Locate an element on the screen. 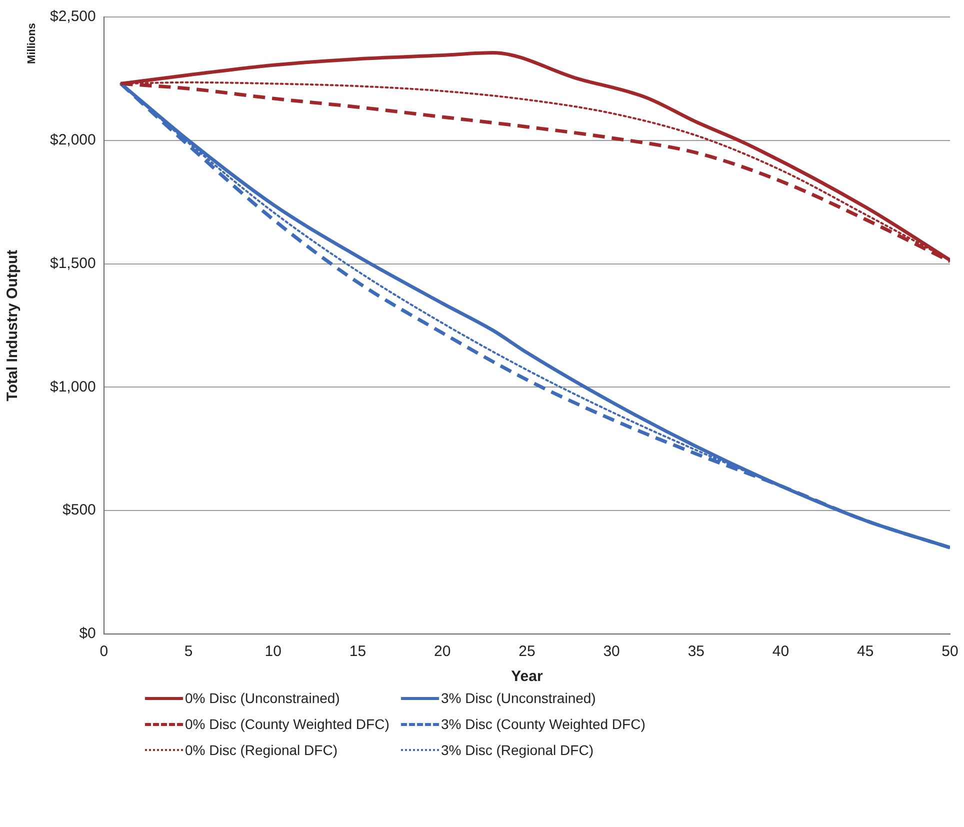 The width and height of the screenshot is (964, 827). legend-label: 0% Disc (Unconstrained) is located at coordinates (262, 698).